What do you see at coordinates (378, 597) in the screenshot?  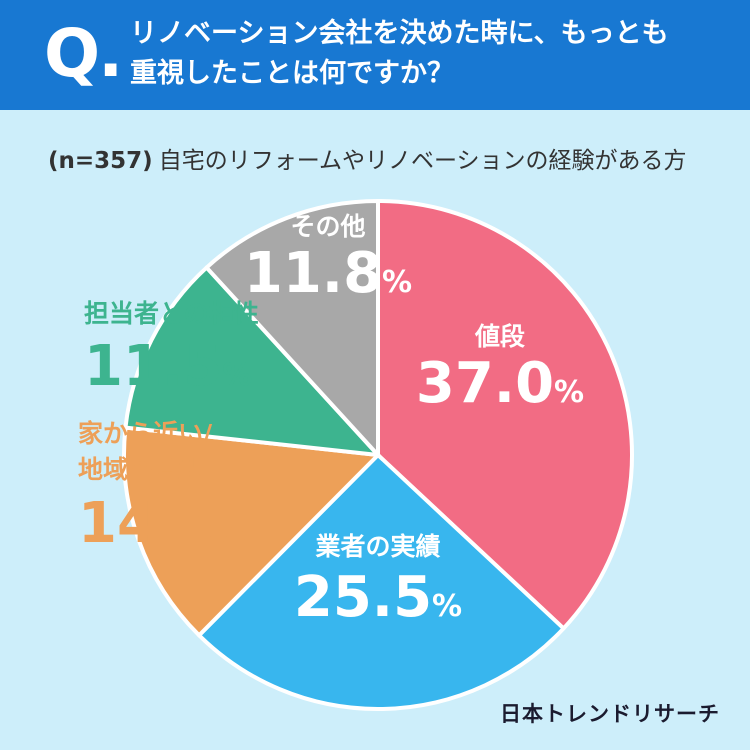 I see `slice-value-2: 25.5%` at bounding box center [378, 597].